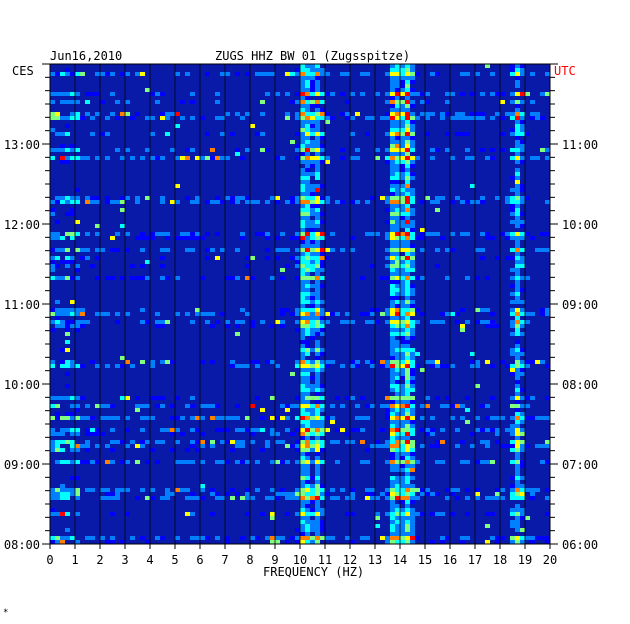 Image resolution: width=630 pixels, height=624 pixels. What do you see at coordinates (86, 56) in the screenshot?
I see `date-label: Jun16,2010` at bounding box center [86, 56].